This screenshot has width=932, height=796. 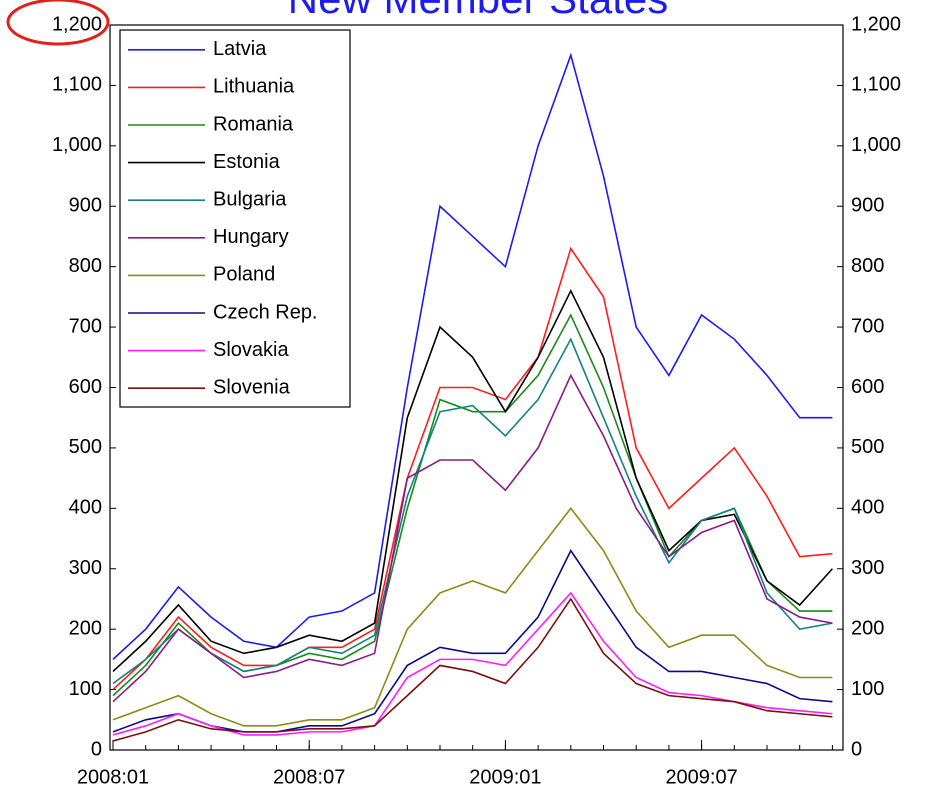 I want to click on chart-title: New Member States, so click(x=478, y=11).